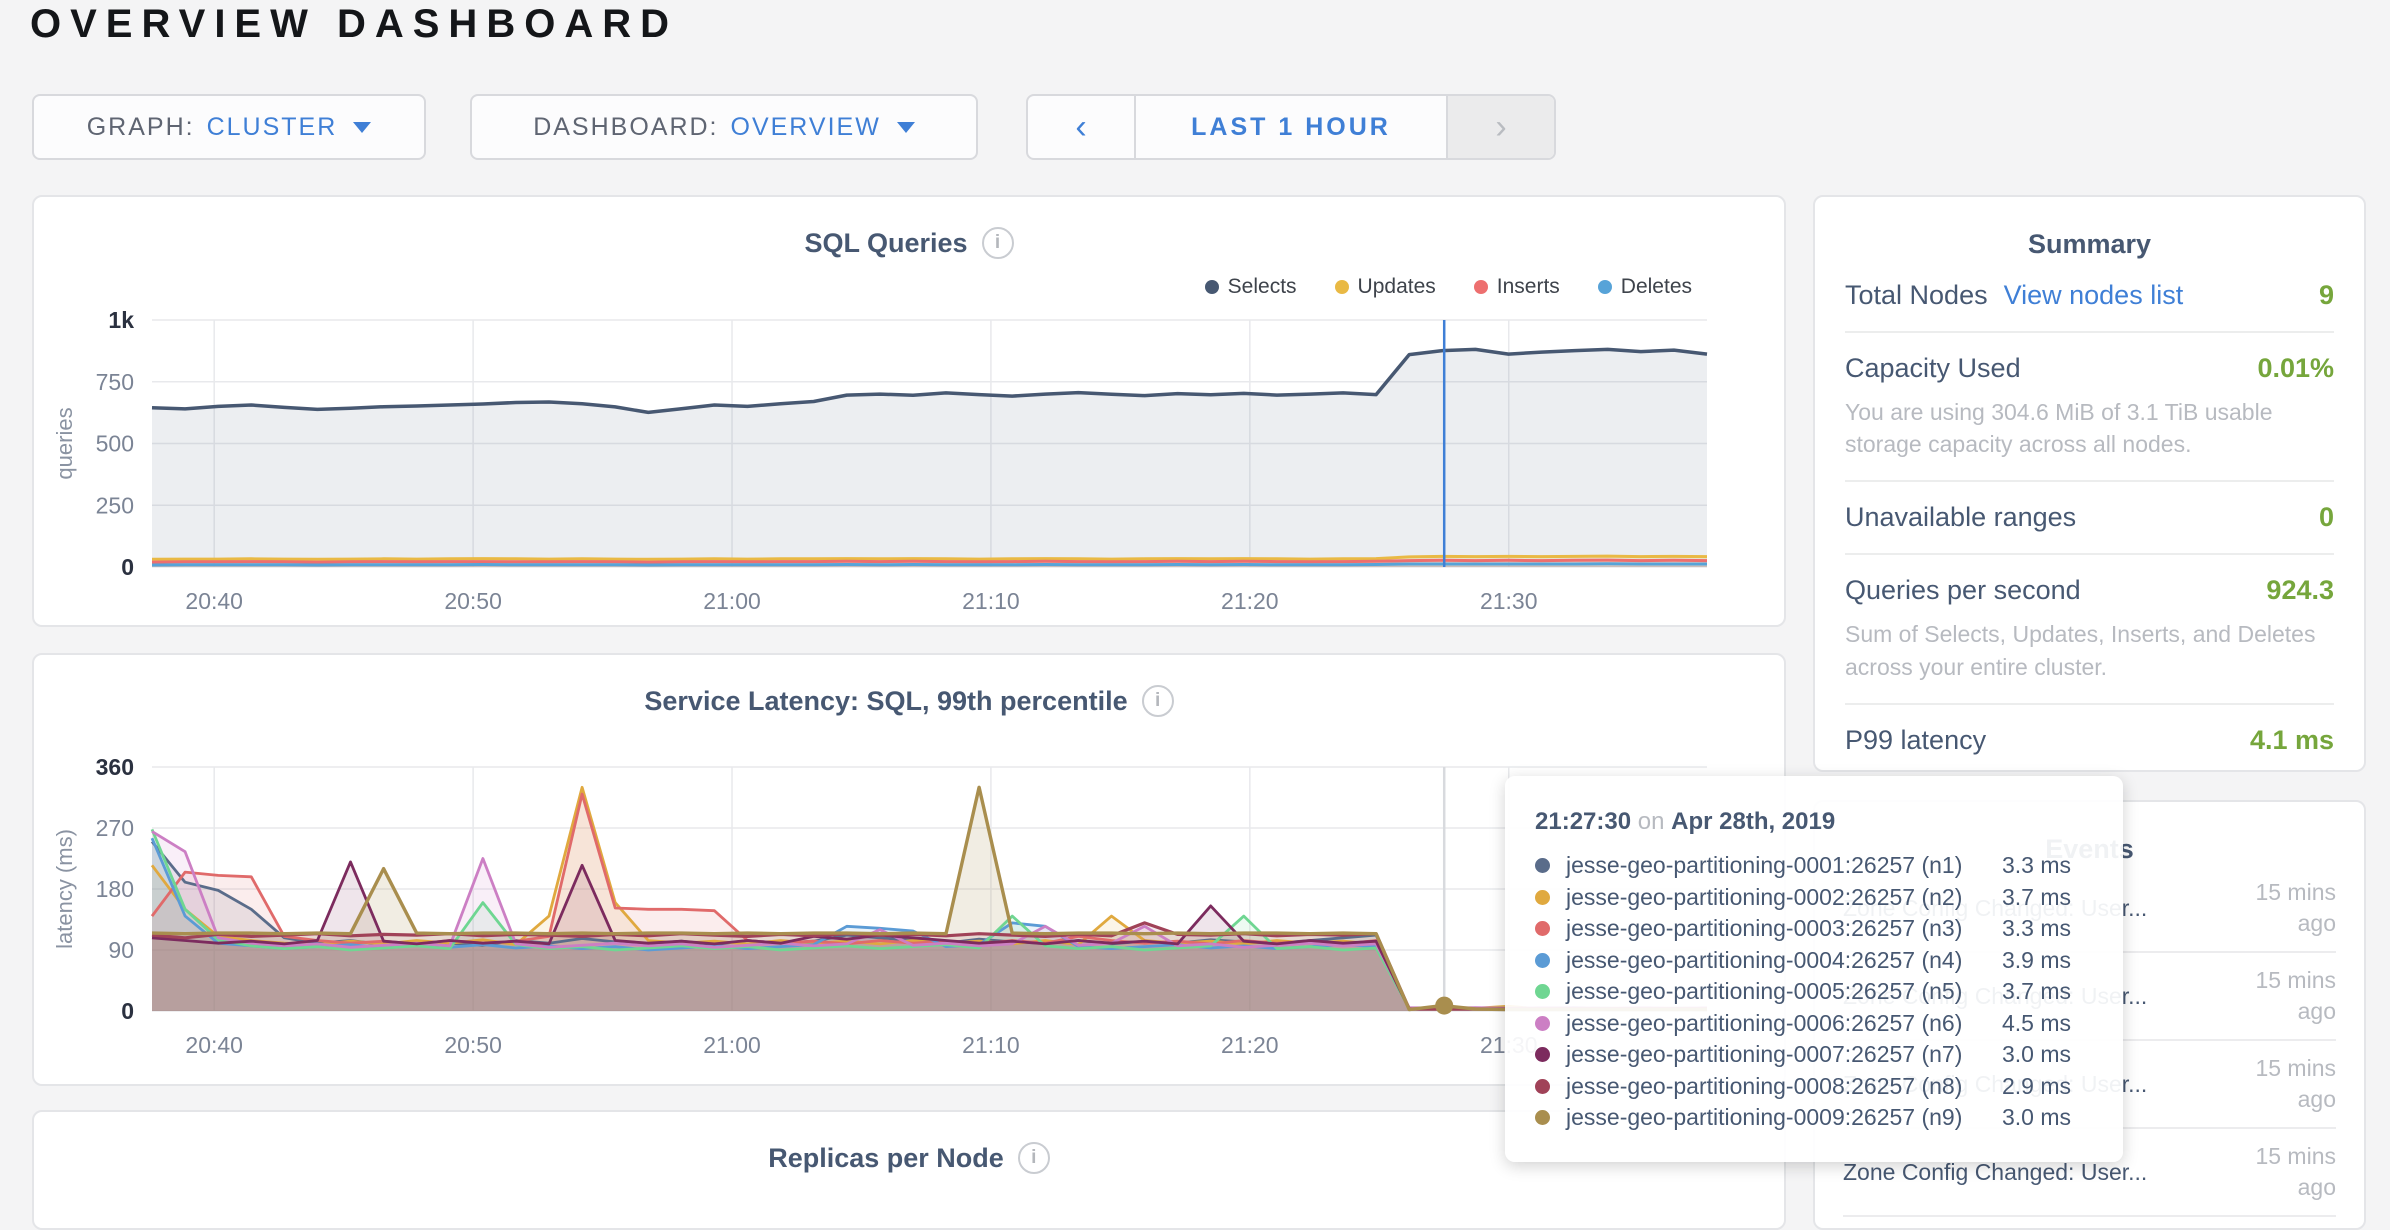  I want to click on chevron-down-icon, so click(362, 127).